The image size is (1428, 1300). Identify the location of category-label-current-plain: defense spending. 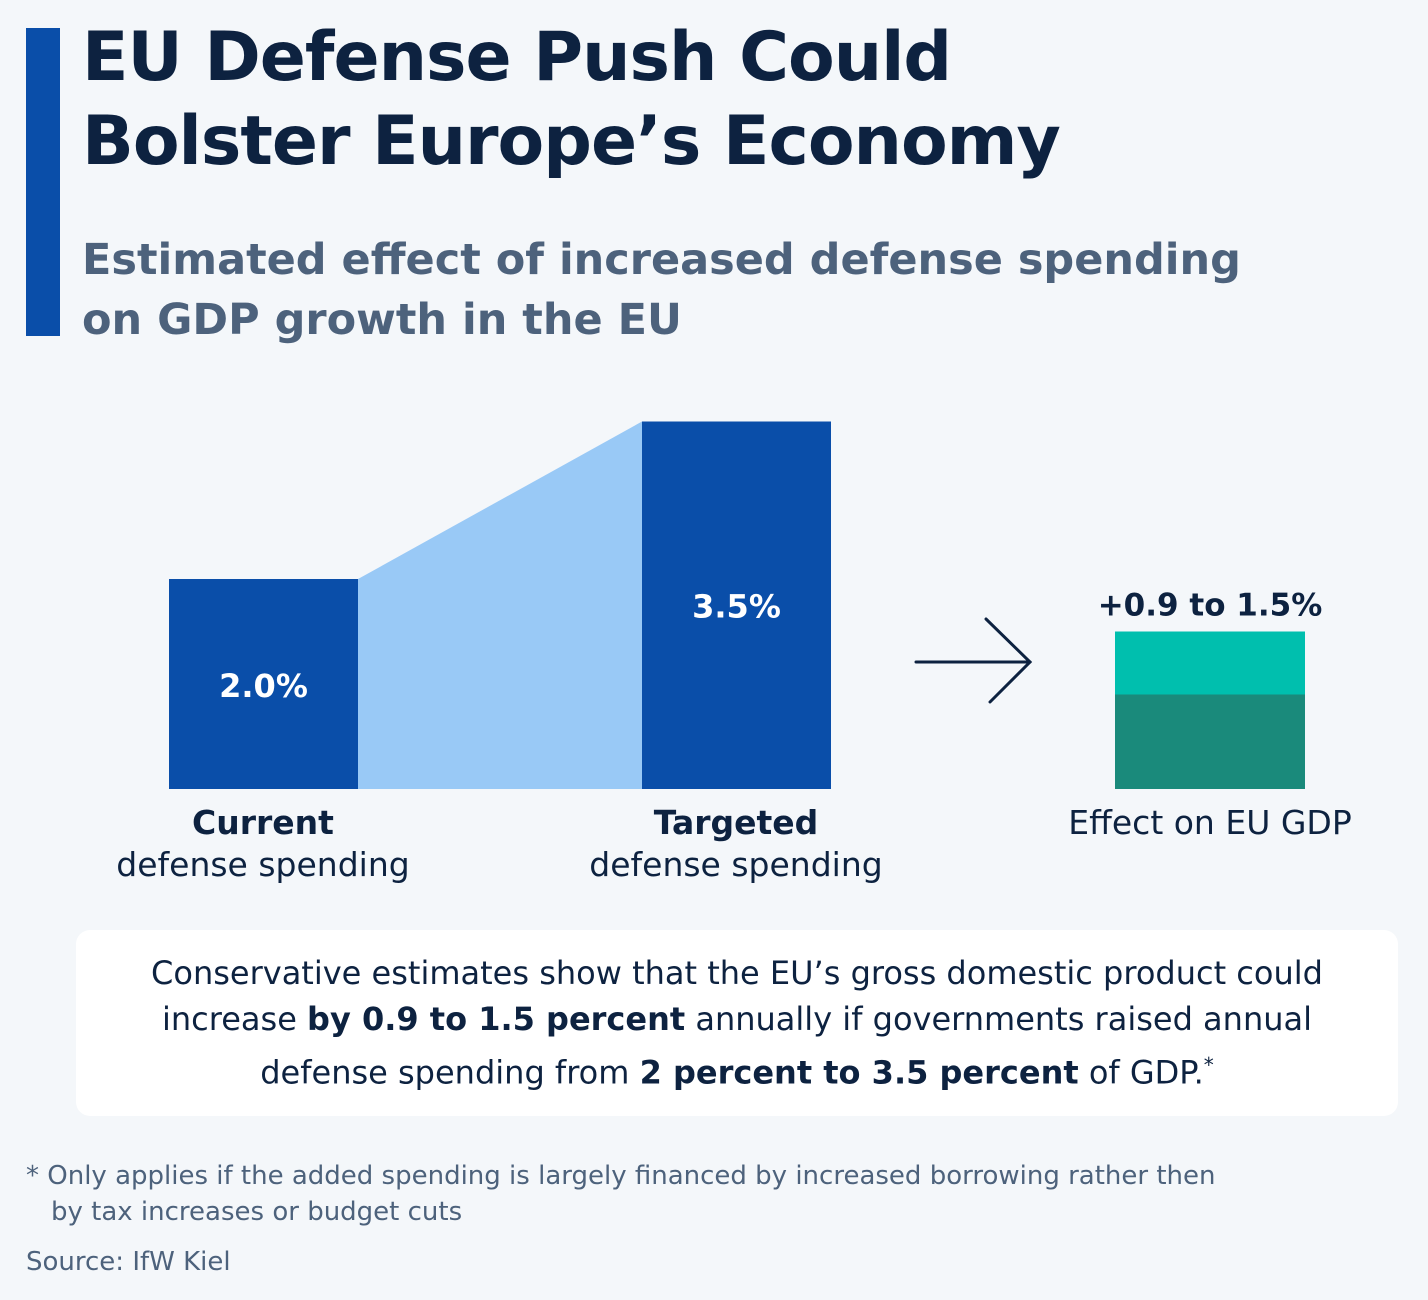
(263, 864).